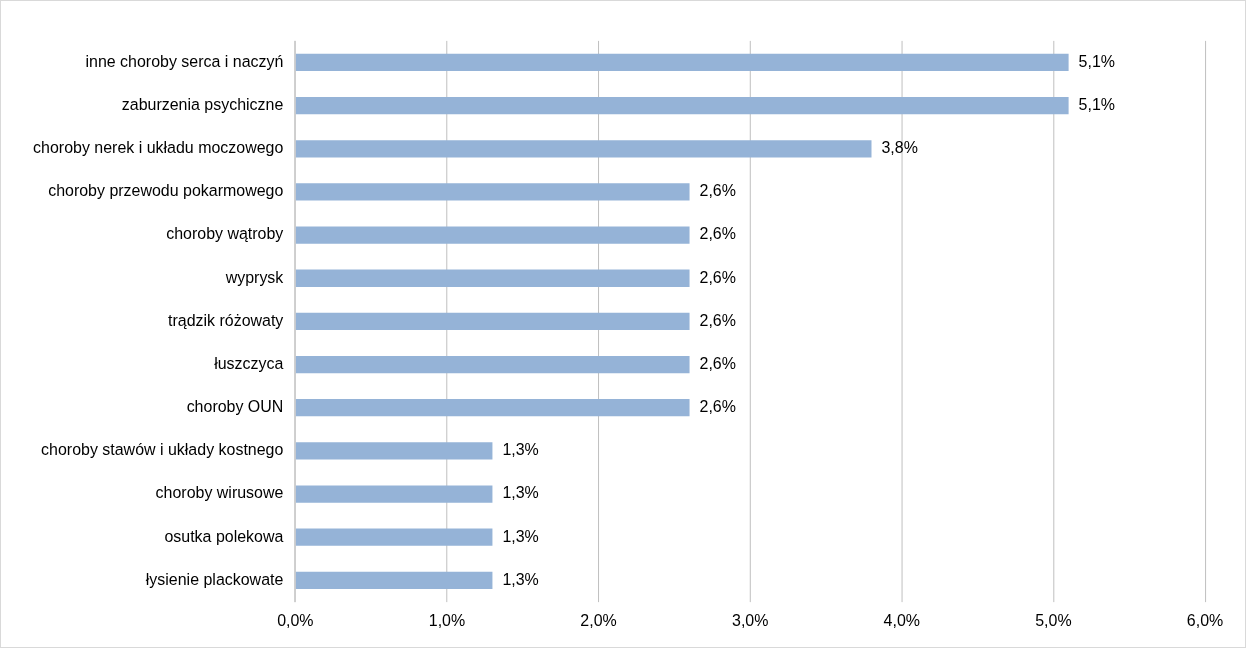 This screenshot has width=1246, height=648. Describe the element at coordinates (254, 277) in the screenshot. I see `y-tick-label: wyprysk` at that location.